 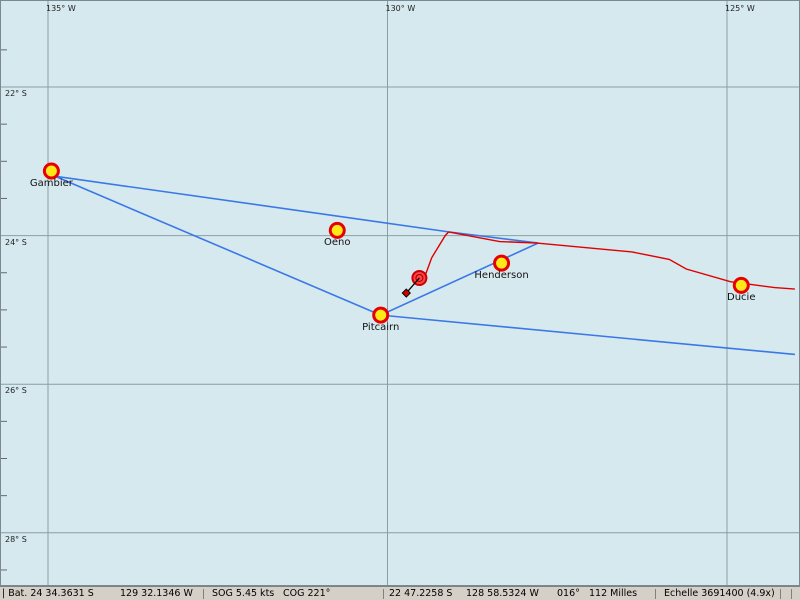 I want to click on status-bearing: 016°, so click(x=568, y=593).